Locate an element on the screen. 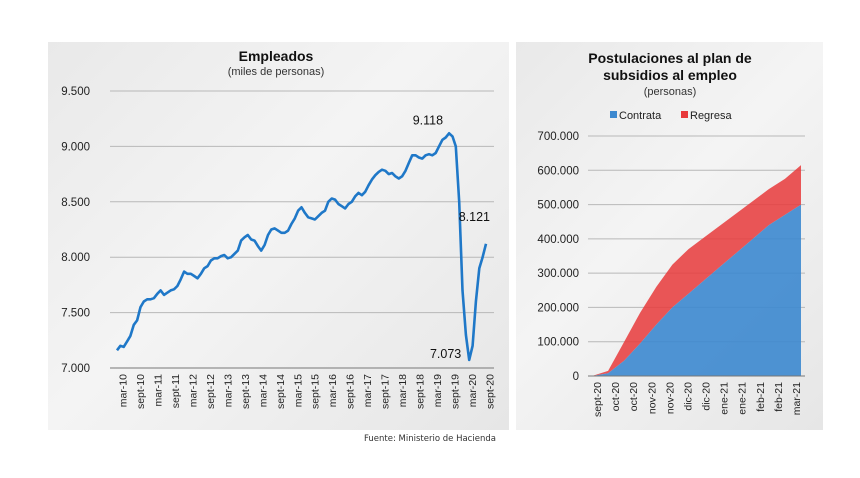 This screenshot has width=860, height=478. x-tick-label: sept-17 is located at coordinates (386, 391).